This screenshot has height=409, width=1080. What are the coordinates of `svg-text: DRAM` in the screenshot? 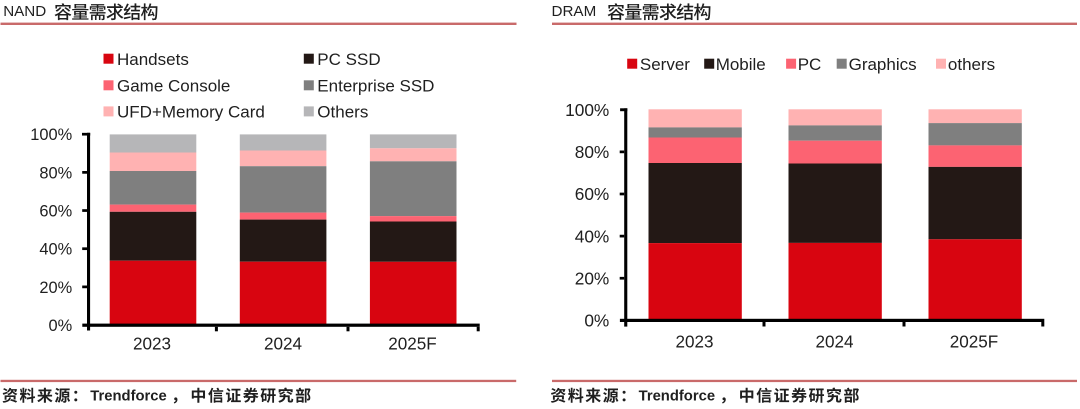 It's located at (574, 11).